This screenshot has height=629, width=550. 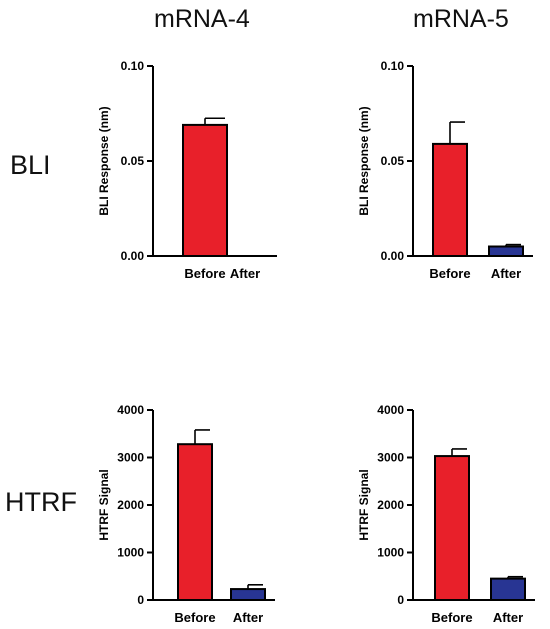 I want to click on htrf-mrna-4-bar-after, so click(x=248, y=595).